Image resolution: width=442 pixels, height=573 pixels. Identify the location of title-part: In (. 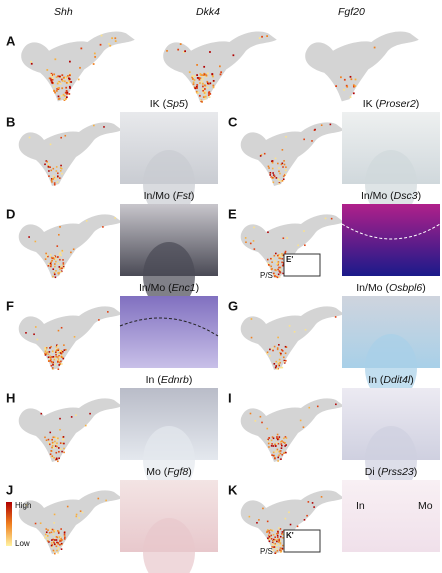
(376, 380).